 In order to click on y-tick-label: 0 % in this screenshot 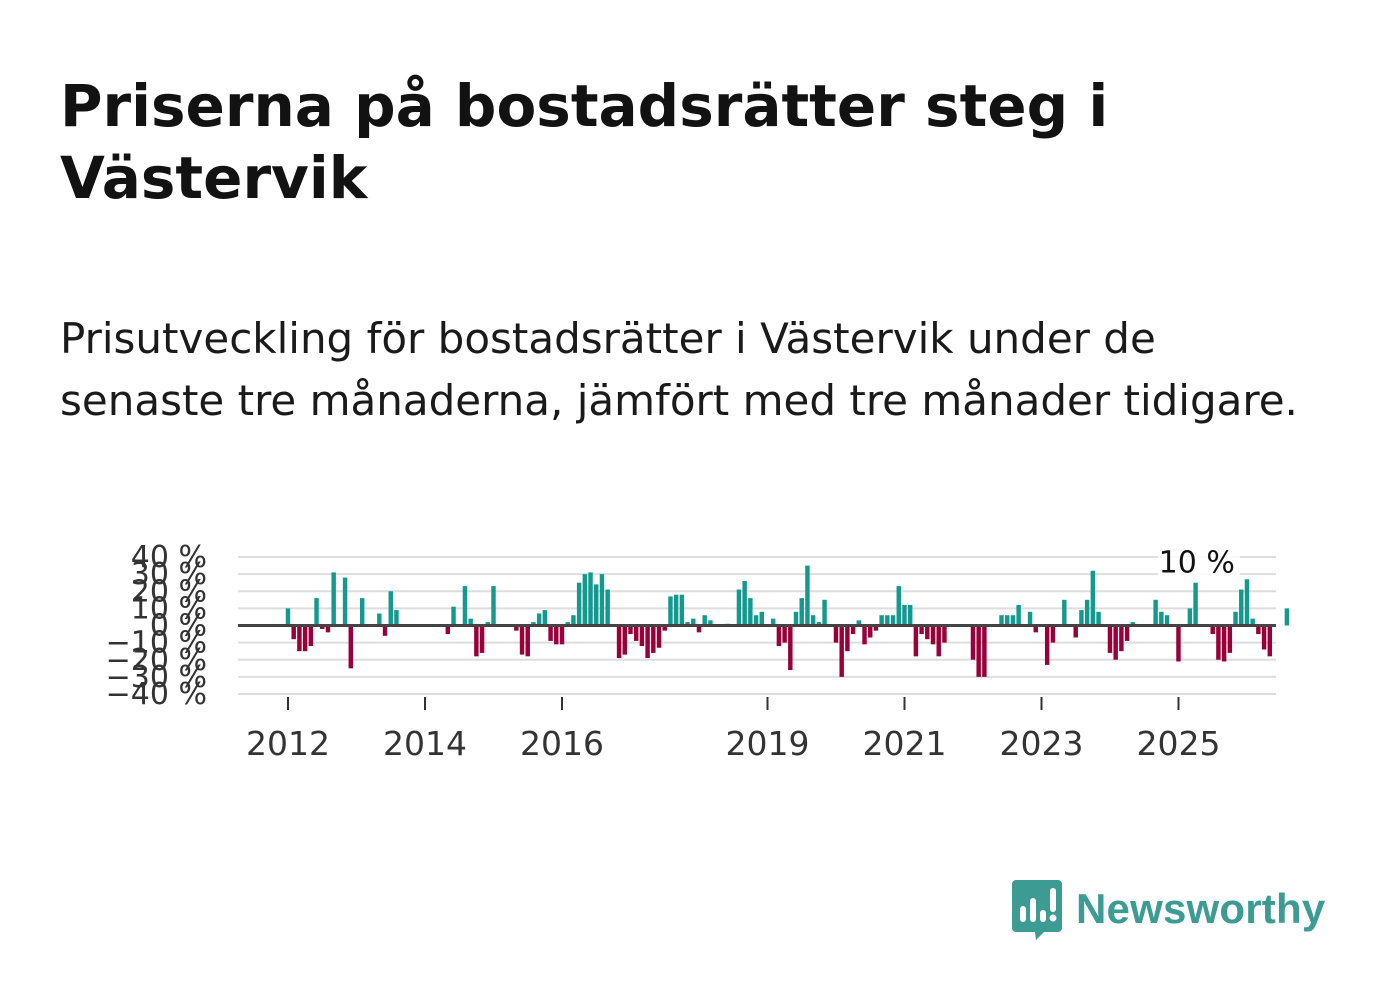, I will do `click(178, 626)`.